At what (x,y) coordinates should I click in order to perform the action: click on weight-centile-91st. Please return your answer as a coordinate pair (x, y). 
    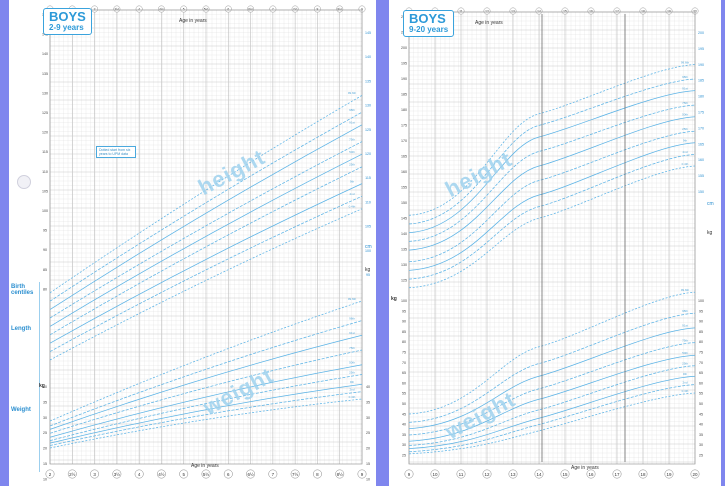
    Looking at the image, I should click on (552, 378).